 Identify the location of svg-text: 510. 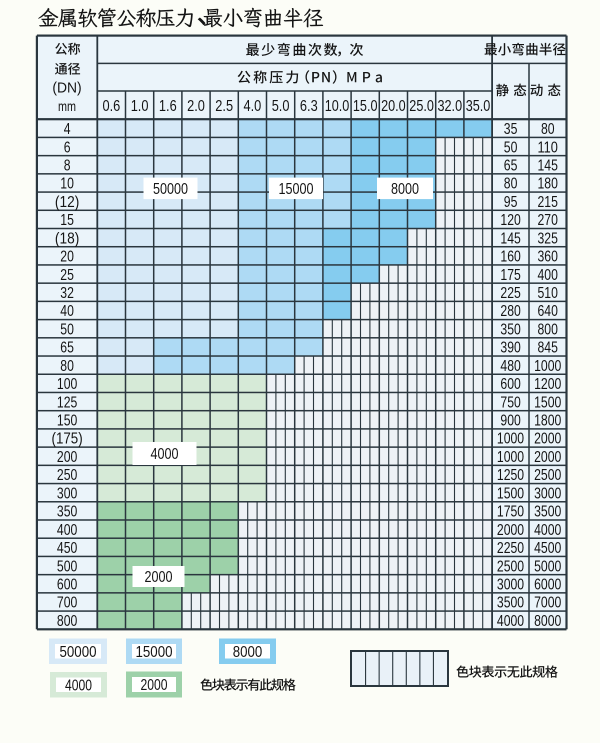
(548, 293).